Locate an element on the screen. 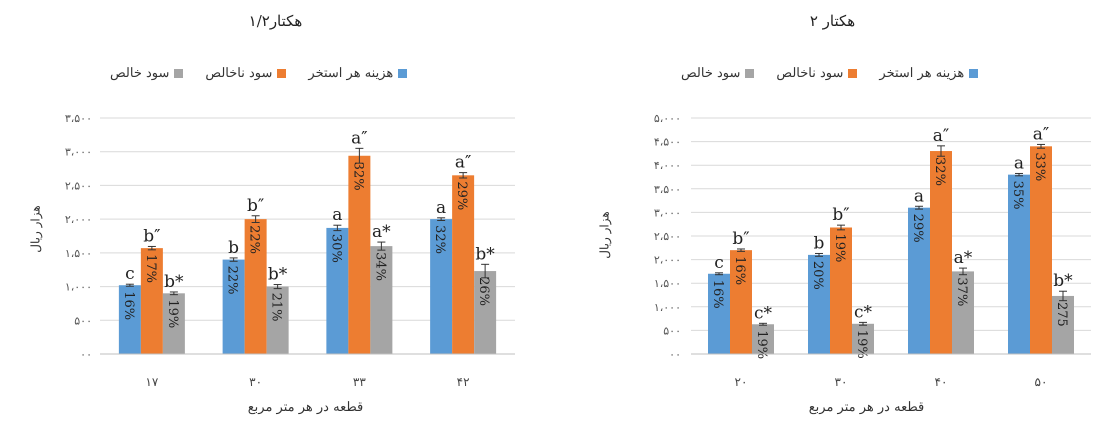 This screenshot has width=1102, height=429. chart-title: ۱/۲هکتار is located at coordinates (275, 21).